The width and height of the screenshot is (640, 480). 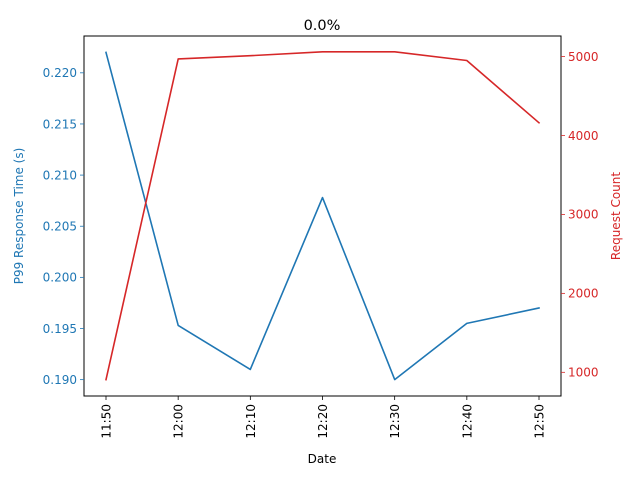 I want to click on y-left-tick-label-4: 0.210, so click(x=60, y=175).